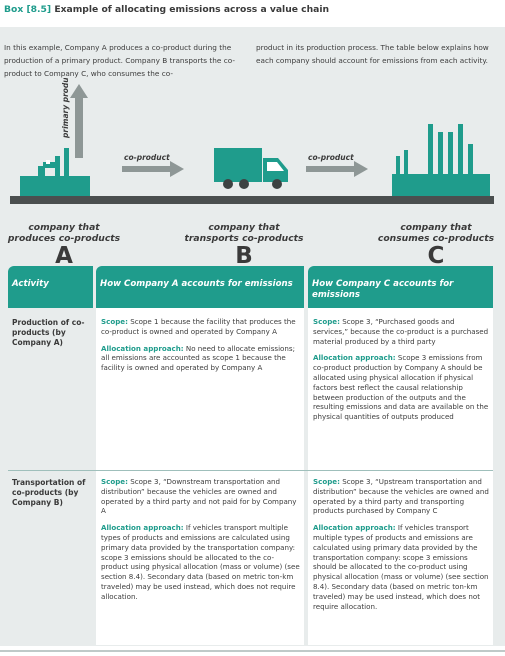 This screenshot has height=656, width=505. I want to click on company-a-label: company that produces co-products A, so click(64, 245).